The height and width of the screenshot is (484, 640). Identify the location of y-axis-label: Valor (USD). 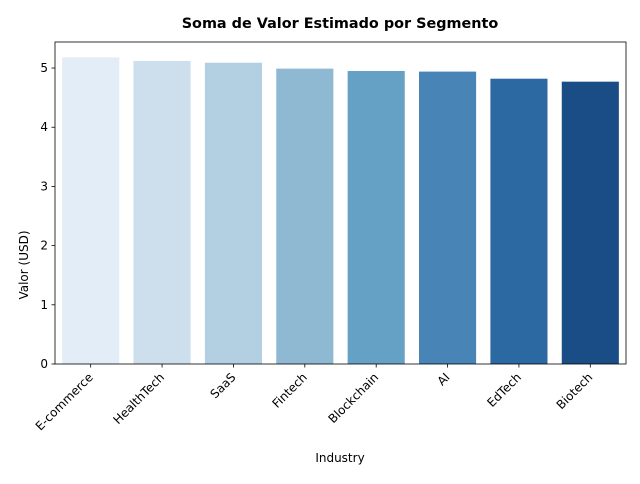
(24, 264).